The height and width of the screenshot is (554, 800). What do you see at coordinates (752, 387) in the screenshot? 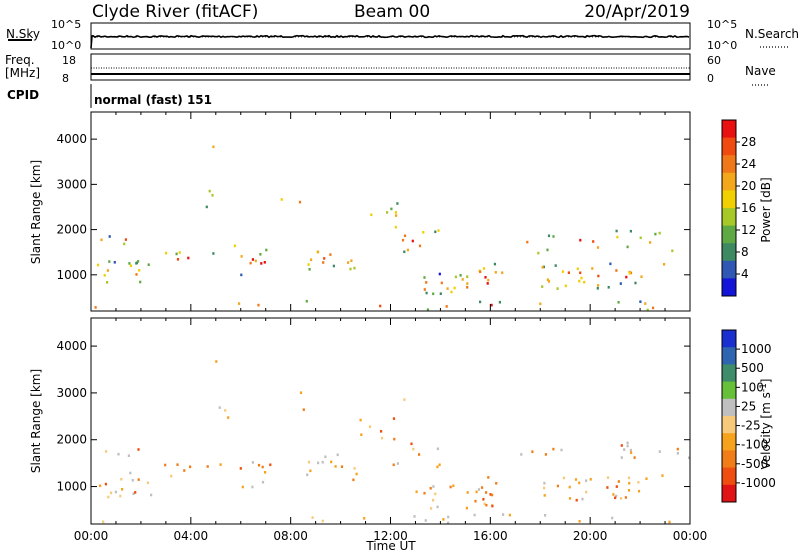
I see `colorbar-tick-label: 100` at bounding box center [752, 387].